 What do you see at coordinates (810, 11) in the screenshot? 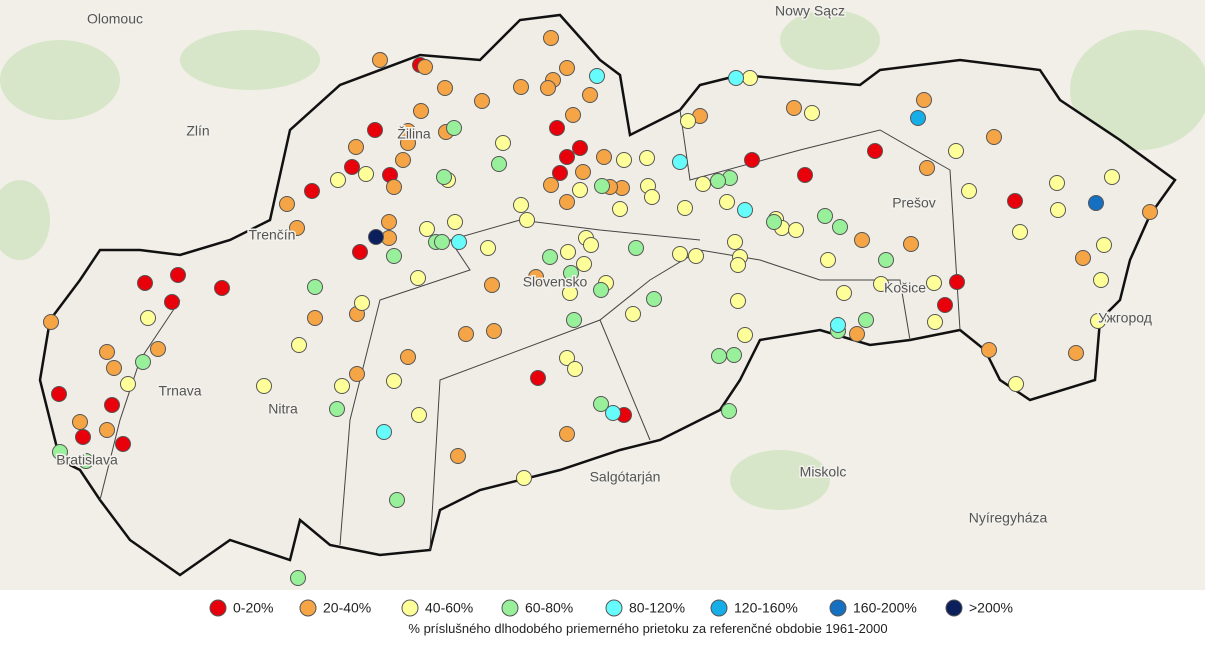
I see `place-label: Nowy Sącz` at bounding box center [810, 11].